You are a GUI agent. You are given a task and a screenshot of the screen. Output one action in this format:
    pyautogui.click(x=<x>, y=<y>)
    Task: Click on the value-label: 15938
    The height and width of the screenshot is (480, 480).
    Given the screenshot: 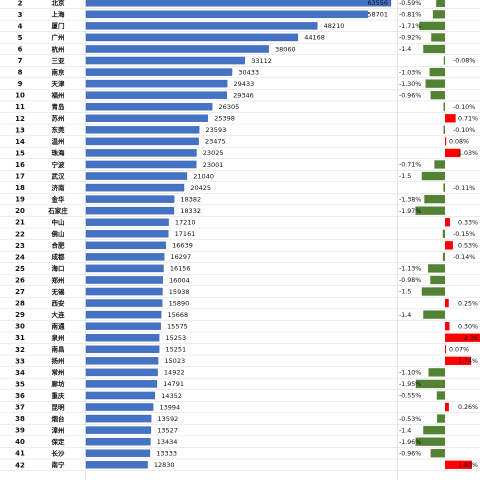 What is the action you would take?
    pyautogui.click(x=179, y=292)
    